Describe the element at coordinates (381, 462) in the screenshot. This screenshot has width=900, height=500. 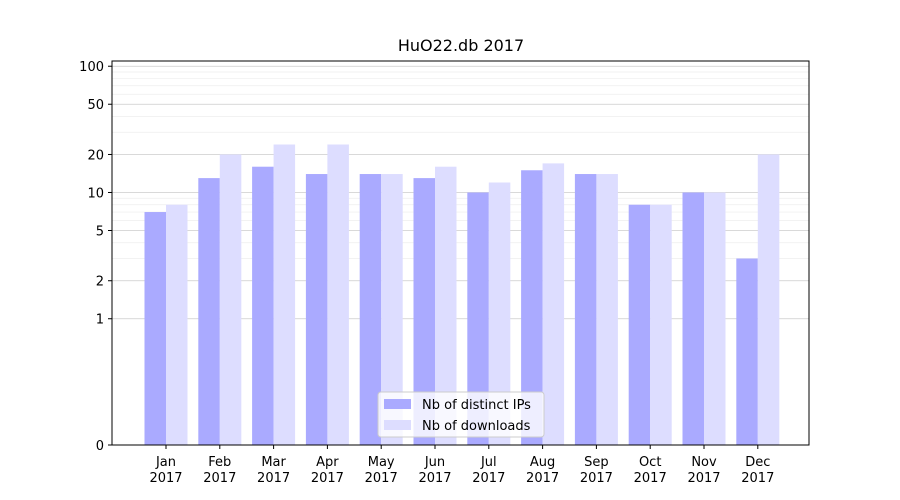
I see `x-tick-label: May` at that location.